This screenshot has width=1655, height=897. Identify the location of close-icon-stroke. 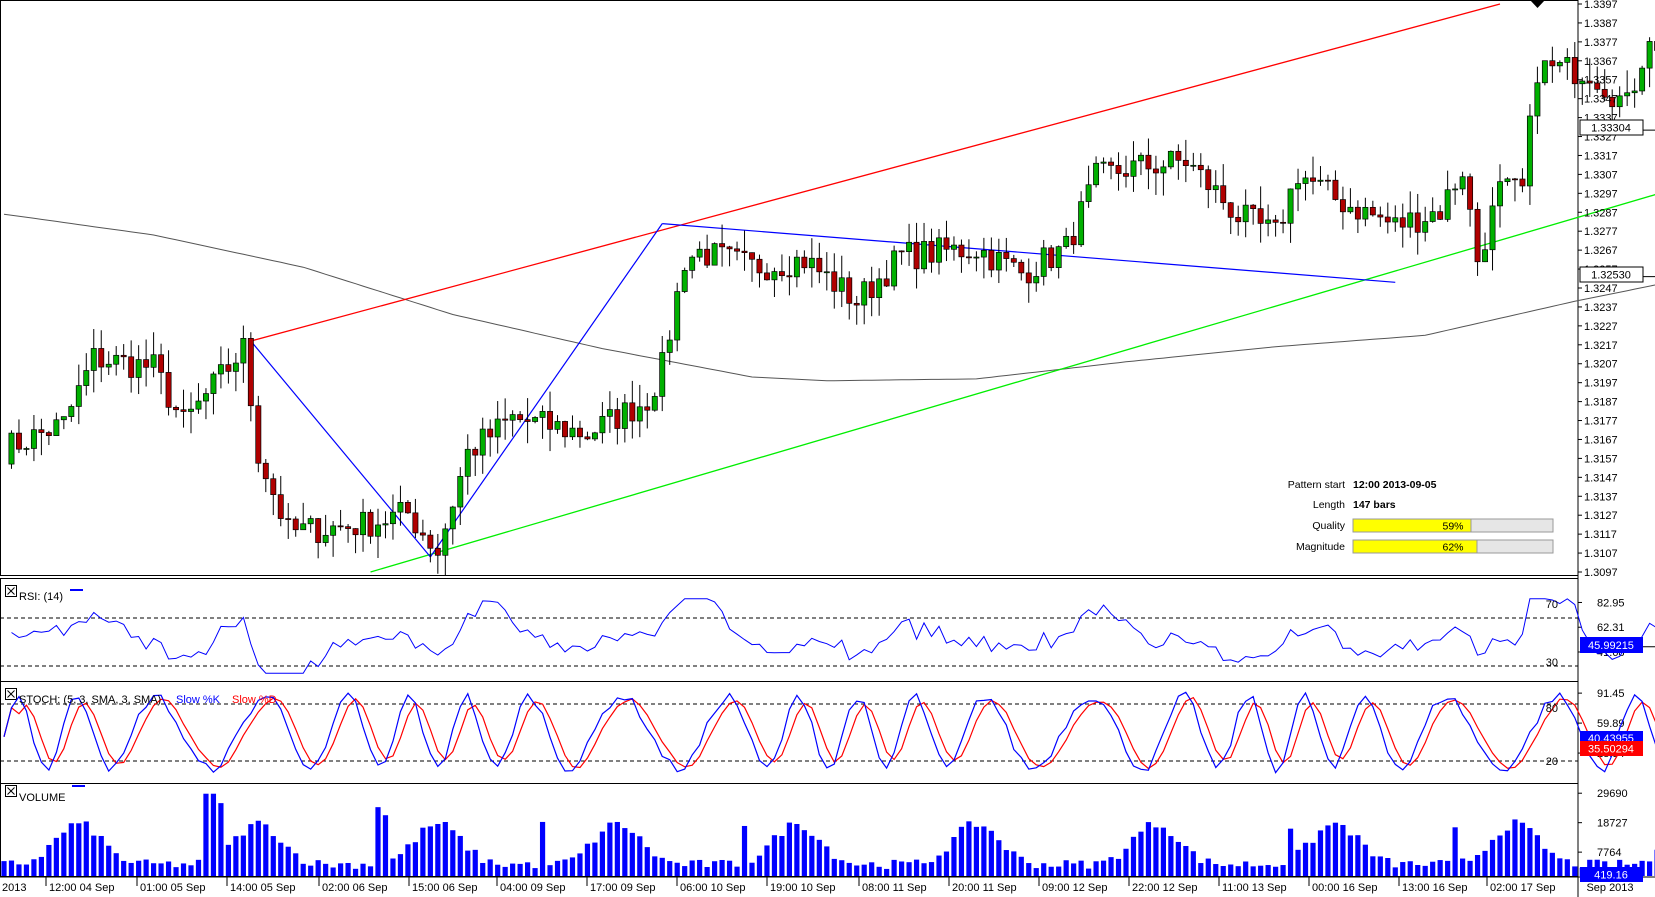
(11, 694).